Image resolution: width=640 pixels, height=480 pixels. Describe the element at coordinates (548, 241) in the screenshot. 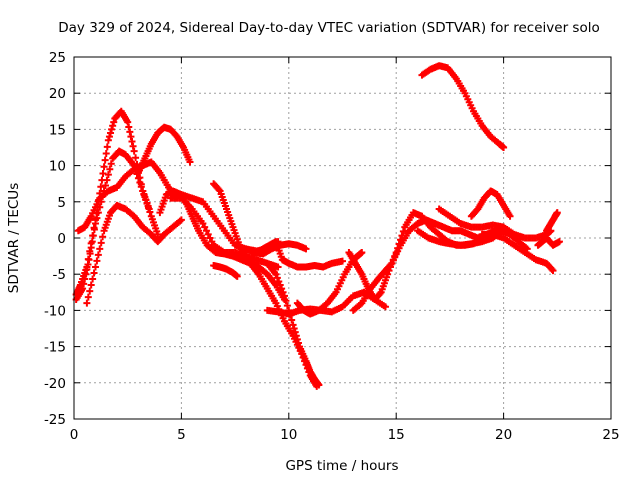

I see `series-arc23` at that location.